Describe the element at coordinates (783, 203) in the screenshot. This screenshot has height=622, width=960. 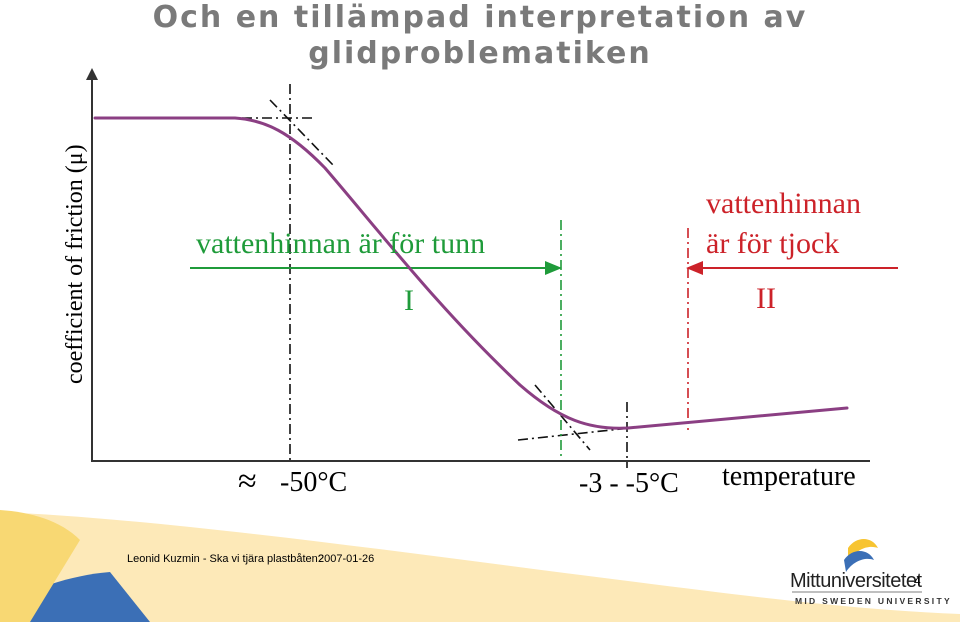
I see `region2-label-line1: vattenhinnan` at that location.